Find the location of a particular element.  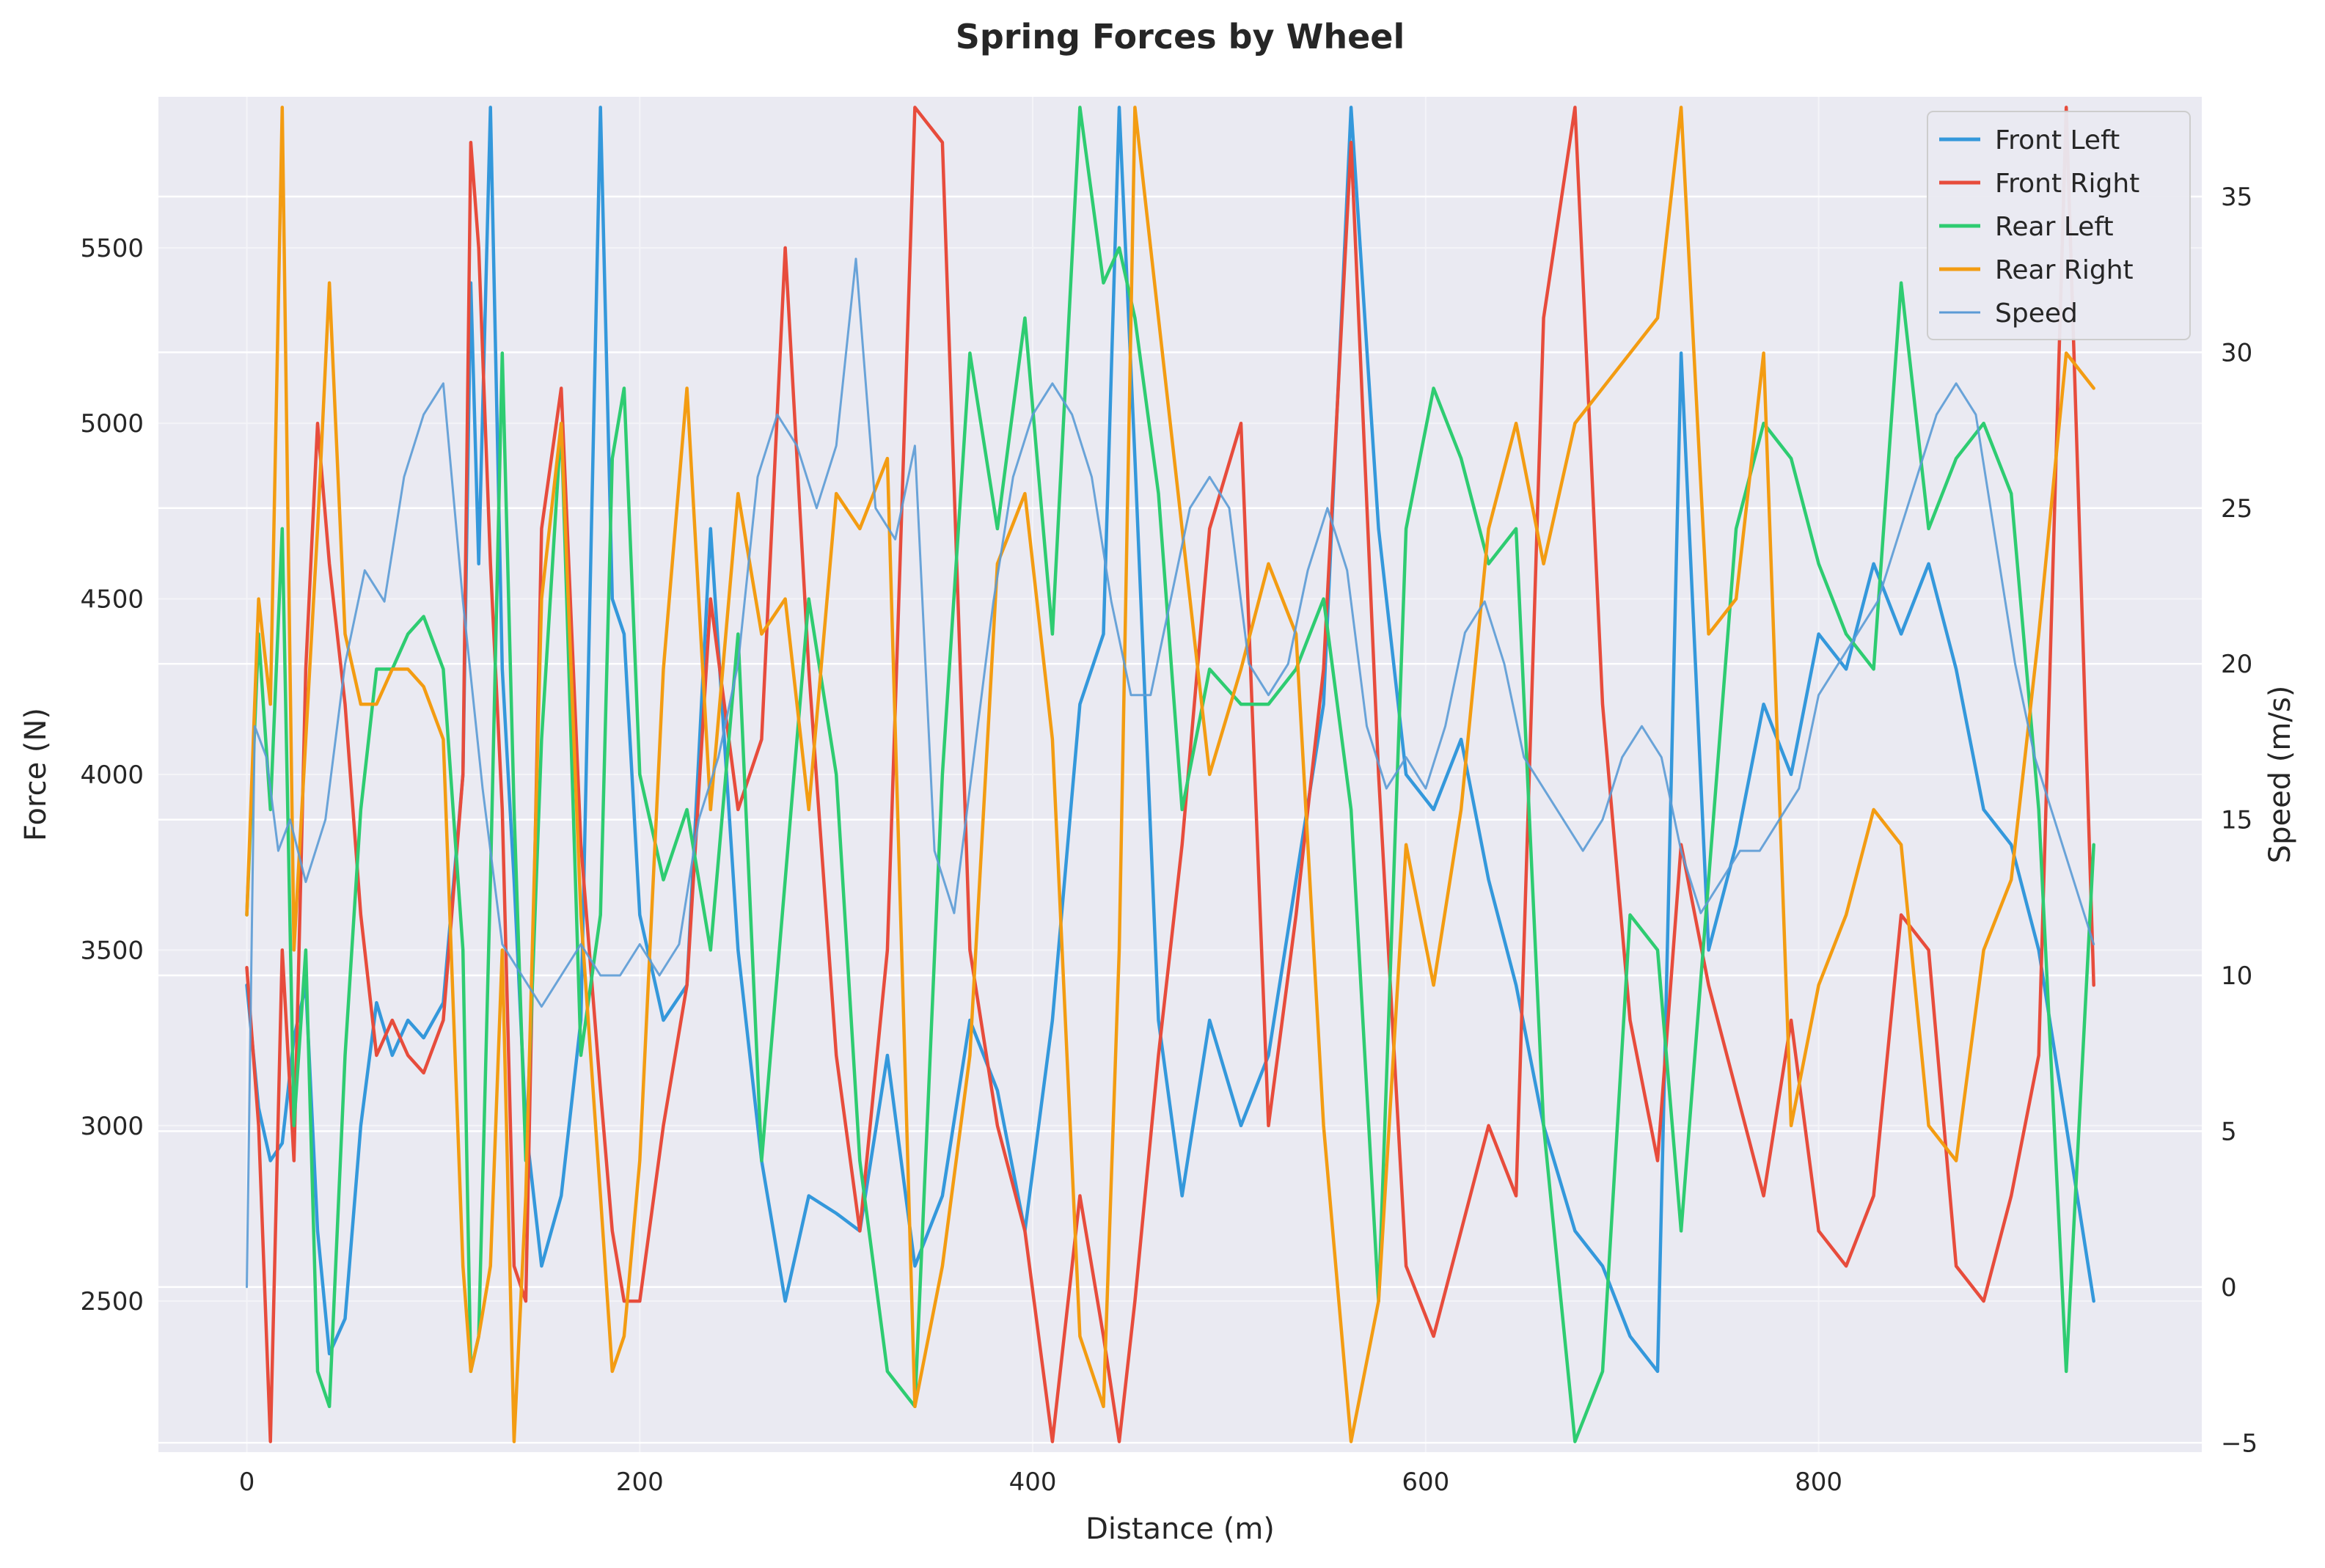

y-axis-label: Force (N) is located at coordinates (36, 774).